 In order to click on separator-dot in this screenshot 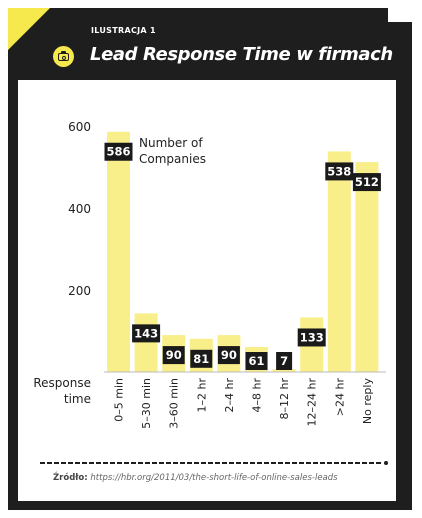, I will do `click(386, 463)`.